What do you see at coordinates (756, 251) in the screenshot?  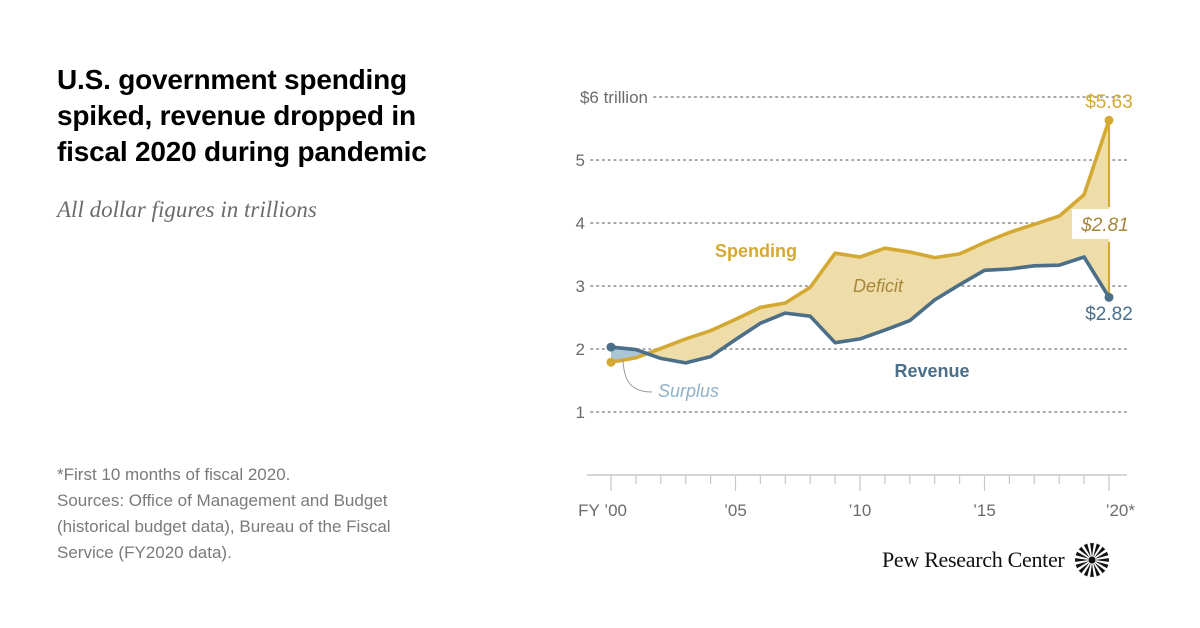 I see `spending-label: Spending` at bounding box center [756, 251].